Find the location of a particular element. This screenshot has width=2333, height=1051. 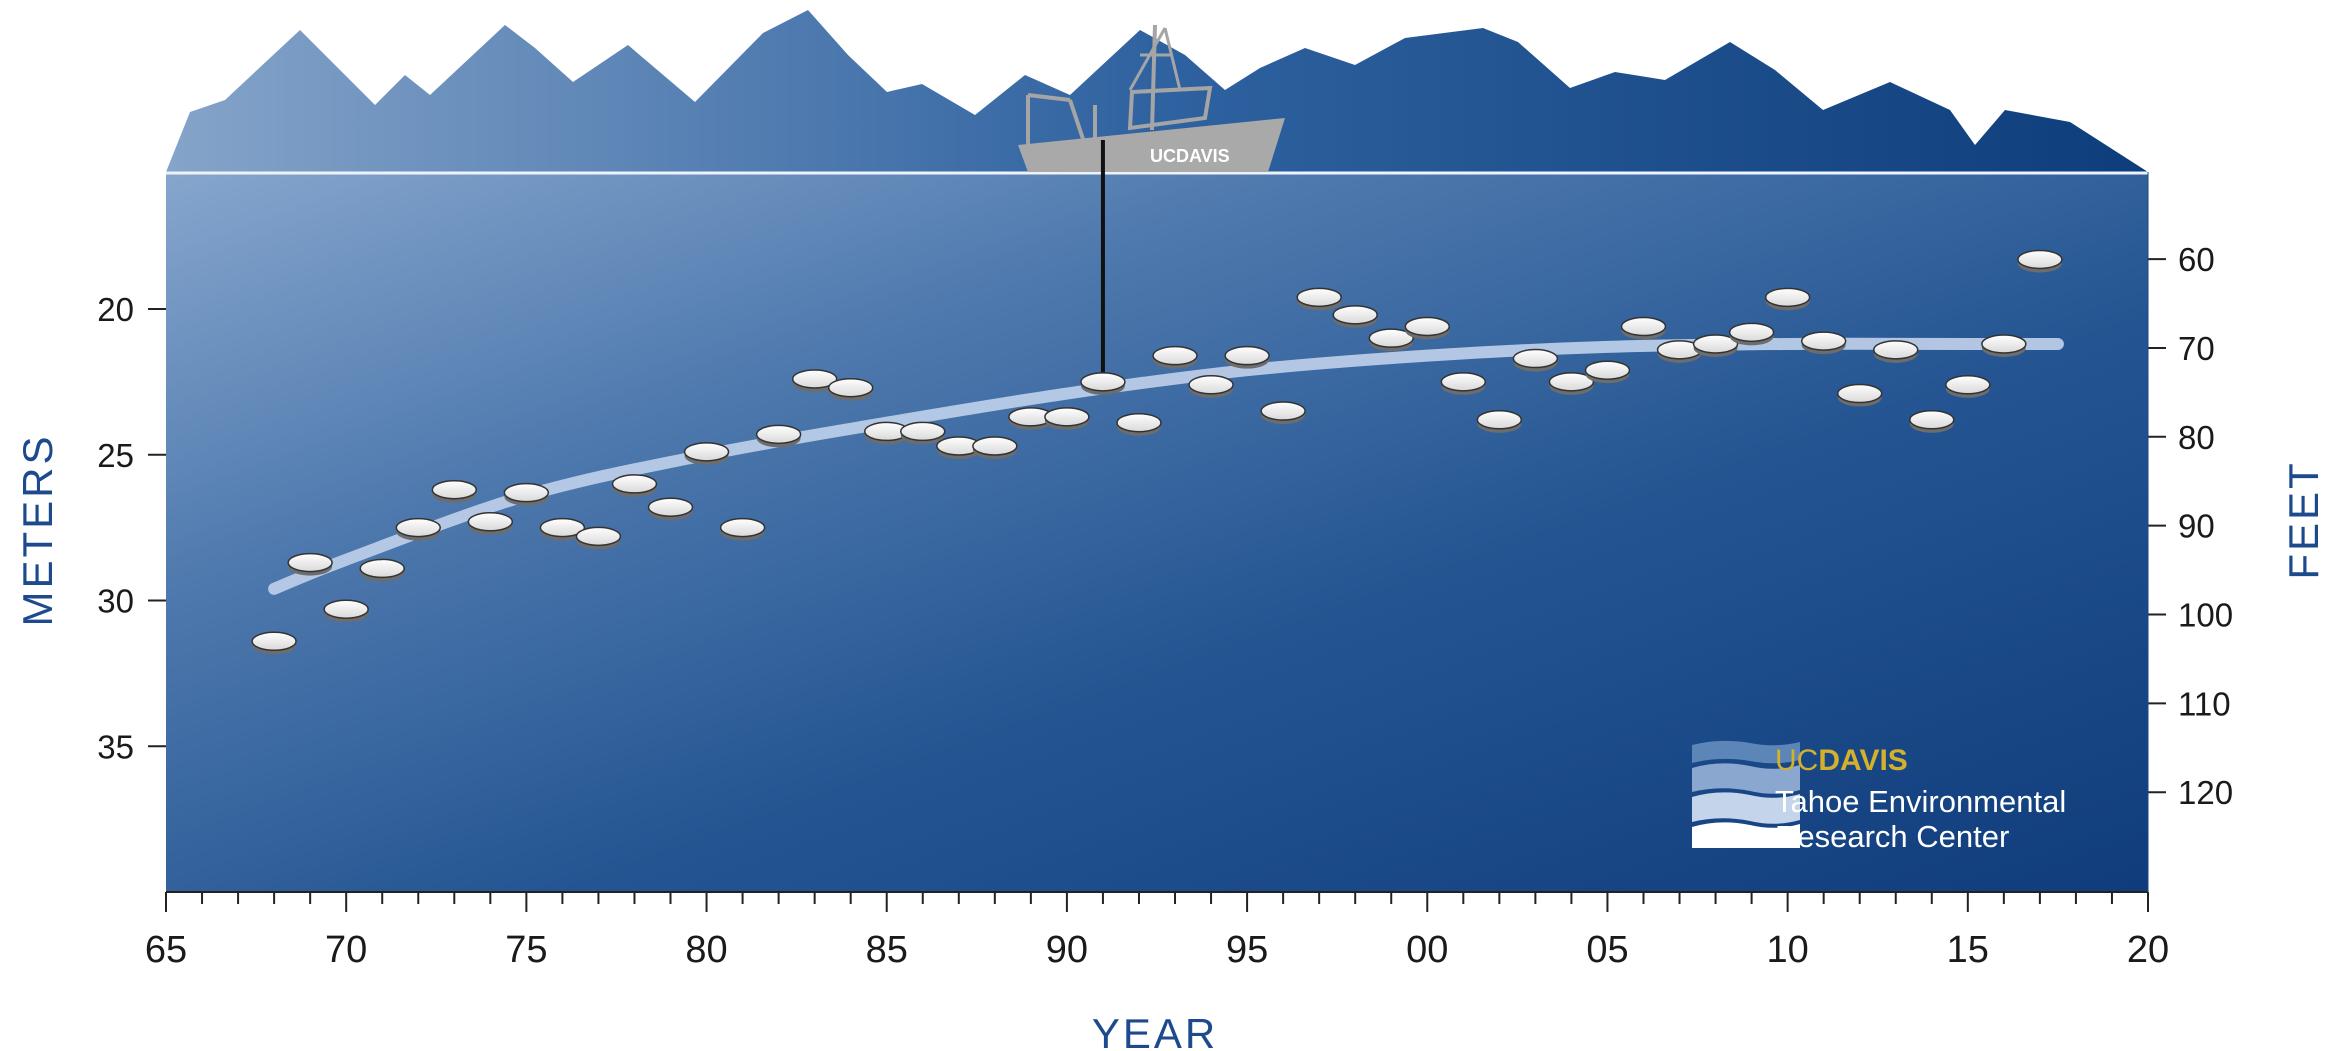

boat-label: UCDAVIS is located at coordinates (1190, 156).